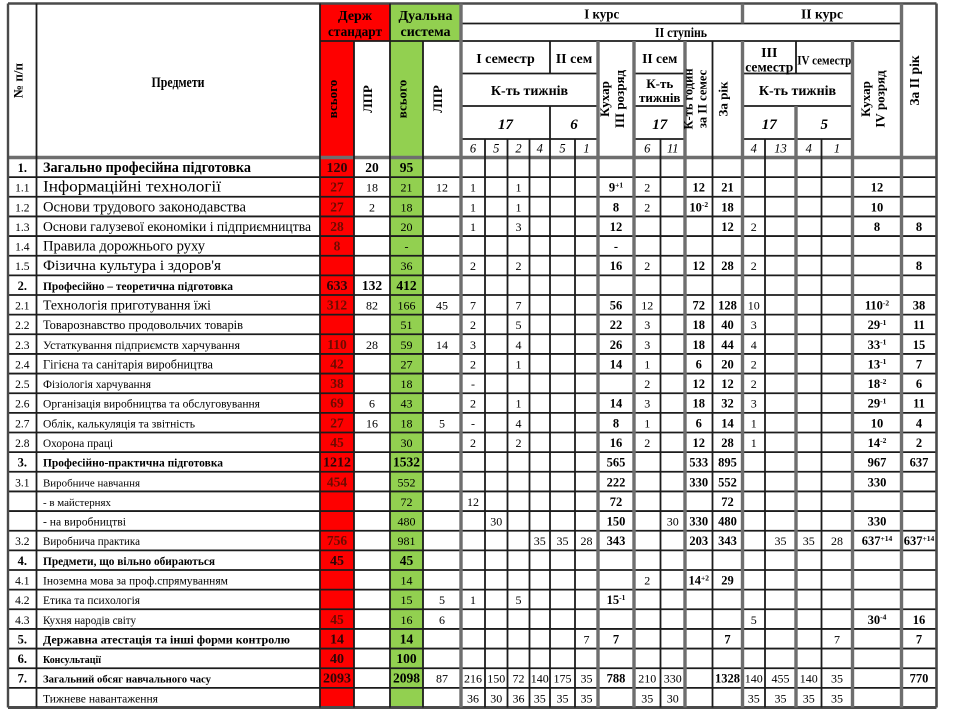 The width and height of the screenshot is (960, 720). Describe the element at coordinates (727, 679) in the screenshot. I see `svg-text: 1328` at that location.